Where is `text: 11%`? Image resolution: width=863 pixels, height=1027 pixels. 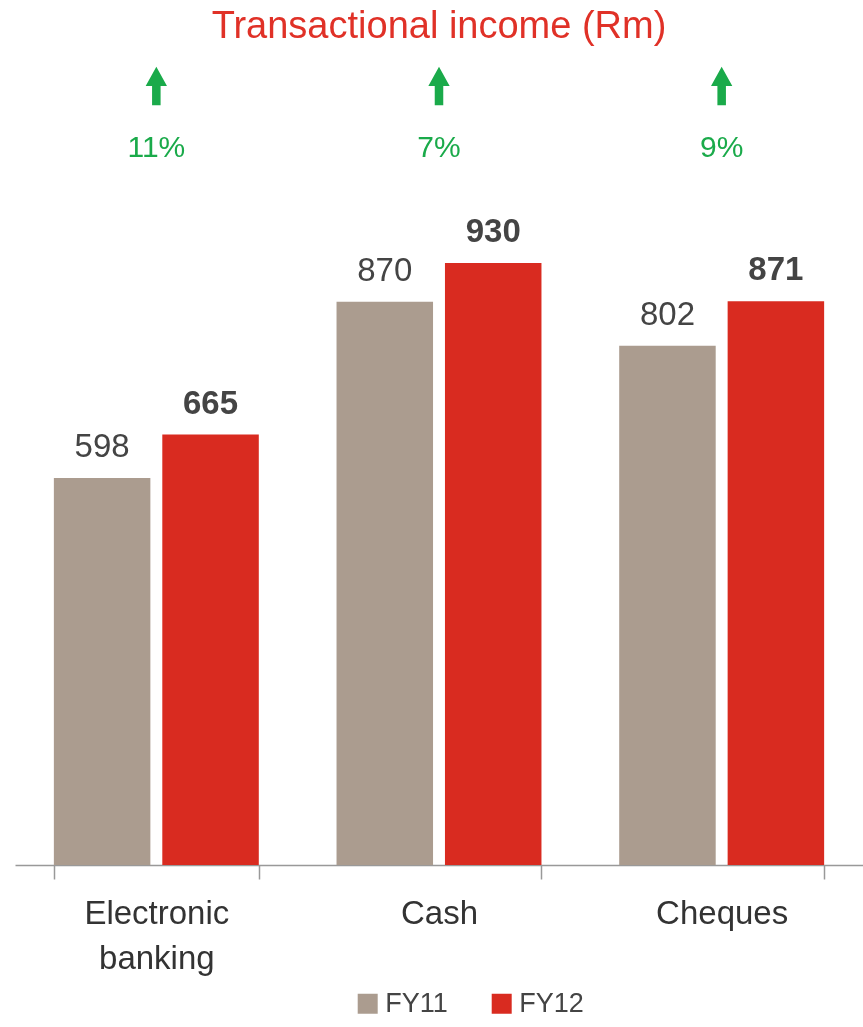
text: 11% is located at coordinates (156, 146).